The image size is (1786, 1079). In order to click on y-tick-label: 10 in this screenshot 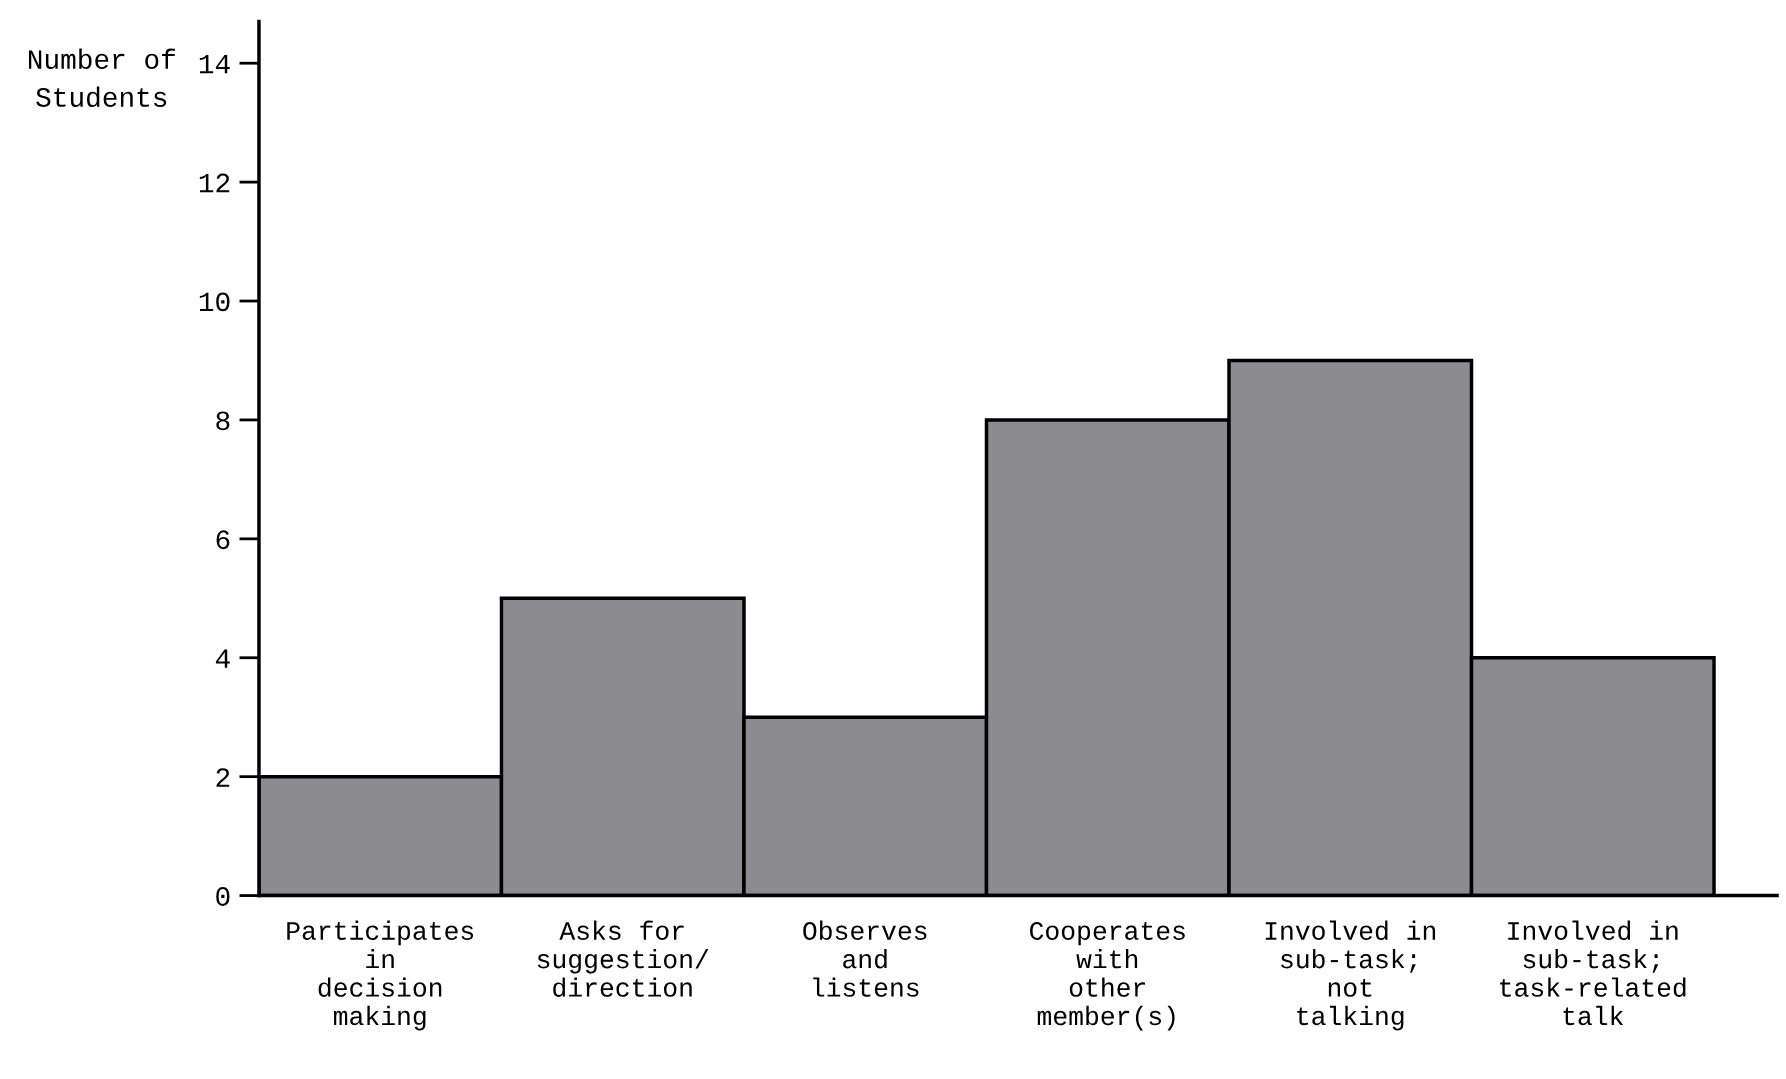, I will do `click(214, 302)`.